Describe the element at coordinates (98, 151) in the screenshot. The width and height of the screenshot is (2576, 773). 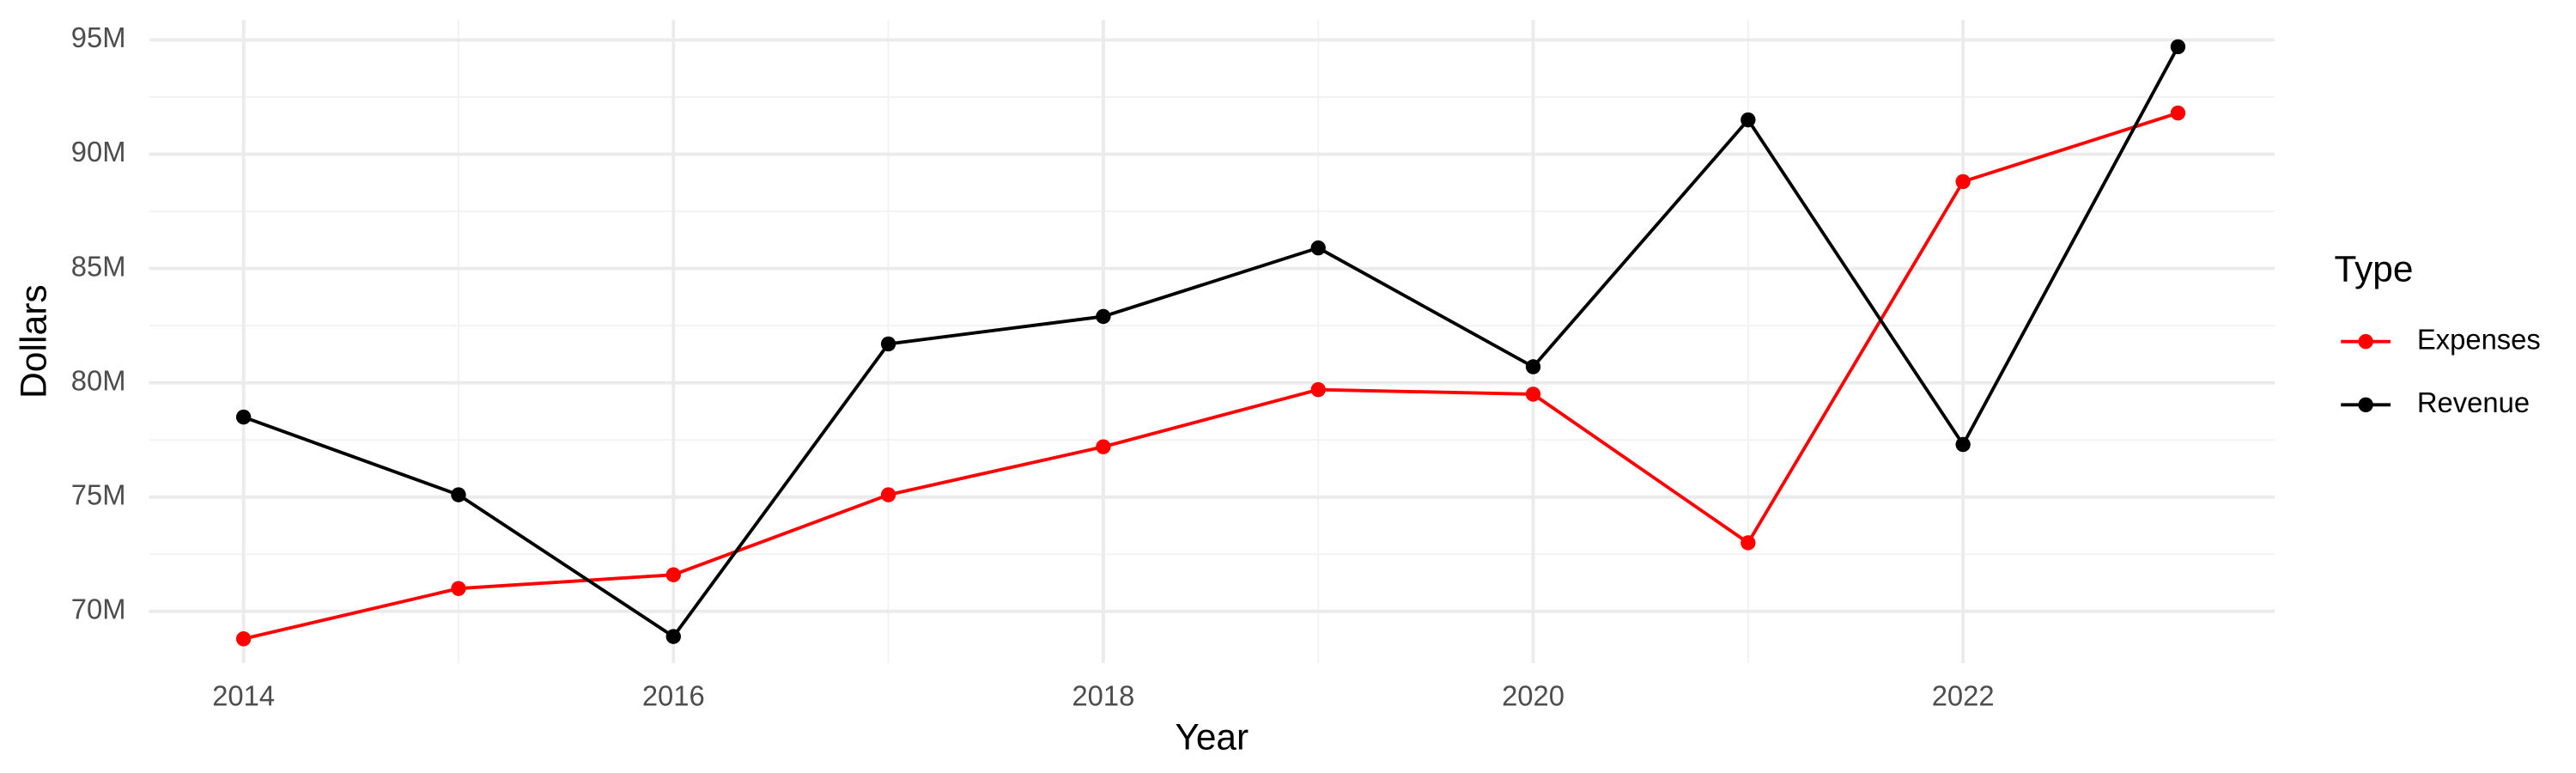
I see `y-tick-label: 90M` at that location.